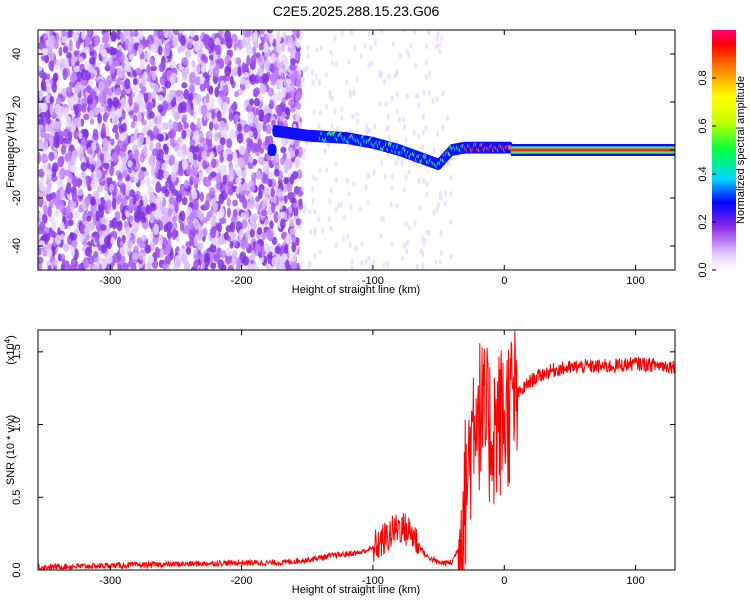 This screenshot has height=600, width=750. I want to click on heatmap-x-tick-label: -200, so click(242, 281).